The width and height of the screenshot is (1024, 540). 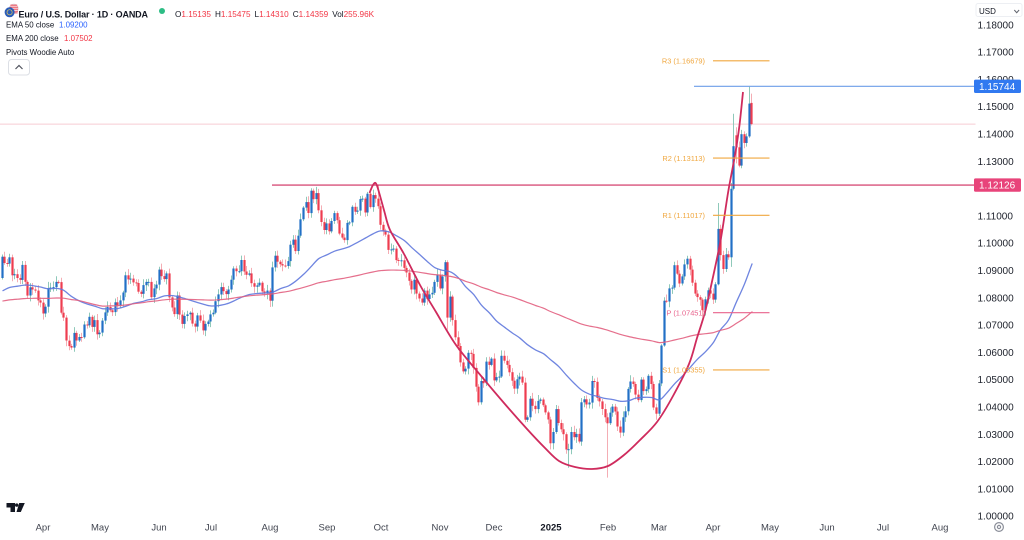 What do you see at coordinates (996, 380) in the screenshot?
I see `svg-text: 1.05000` at bounding box center [996, 380].